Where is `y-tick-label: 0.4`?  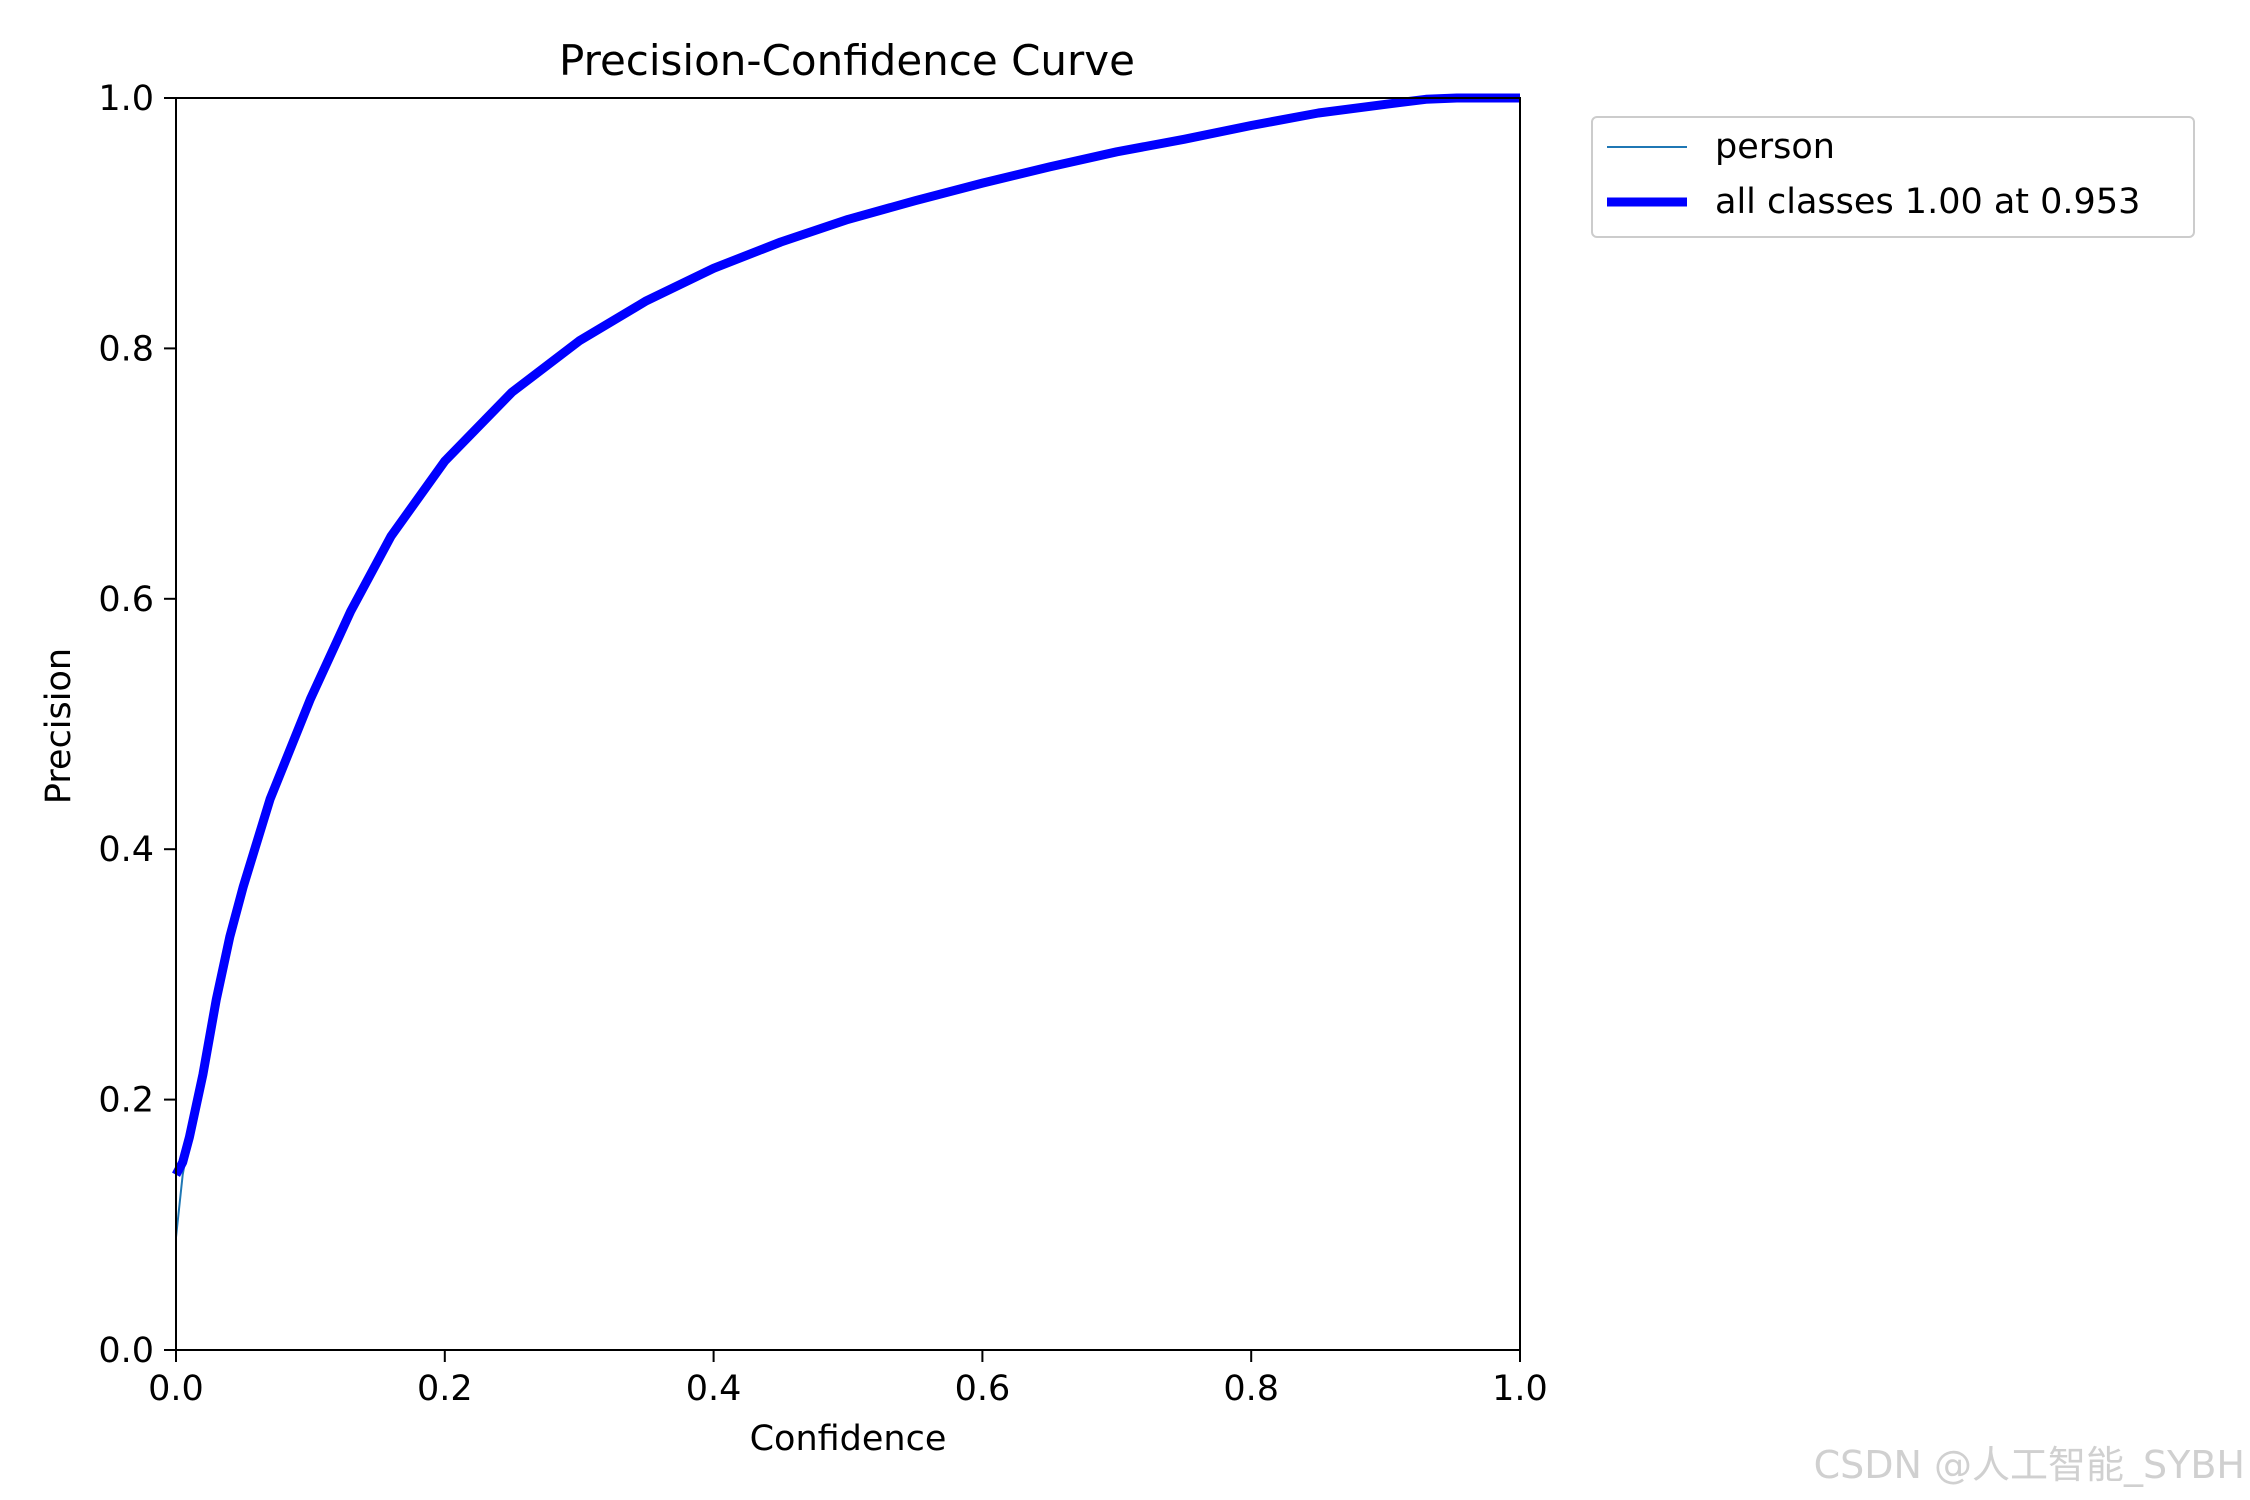 y-tick-label: 0.4 is located at coordinates (126, 850).